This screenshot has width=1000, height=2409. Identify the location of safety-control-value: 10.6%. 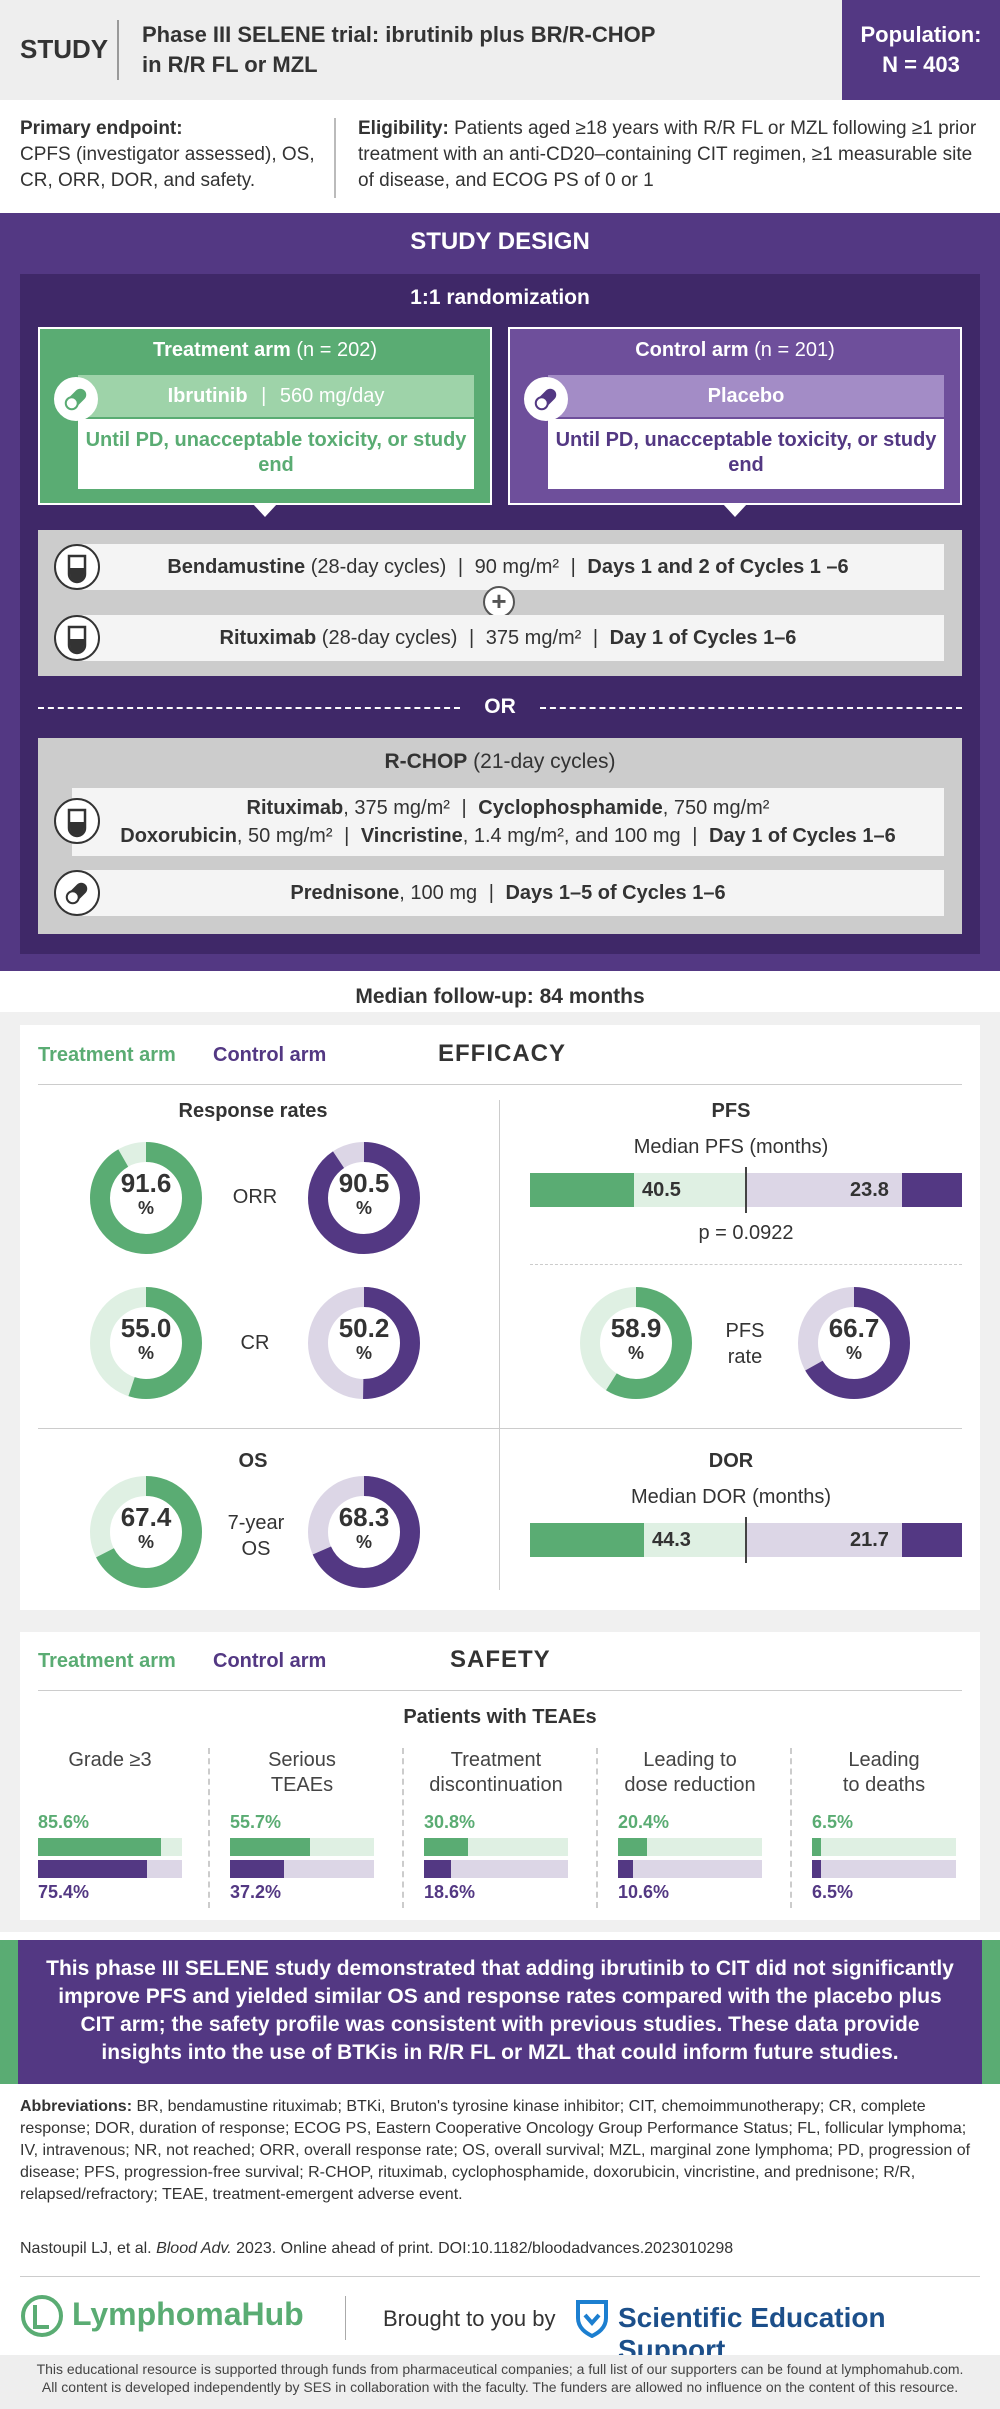
(644, 1892).